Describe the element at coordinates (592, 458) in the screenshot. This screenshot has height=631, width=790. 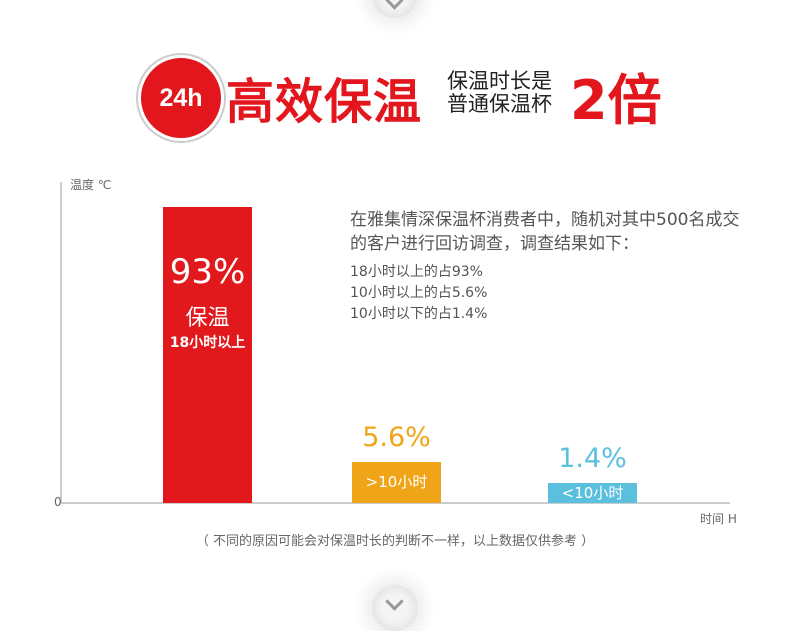
I see `value-label: 1.4%` at that location.